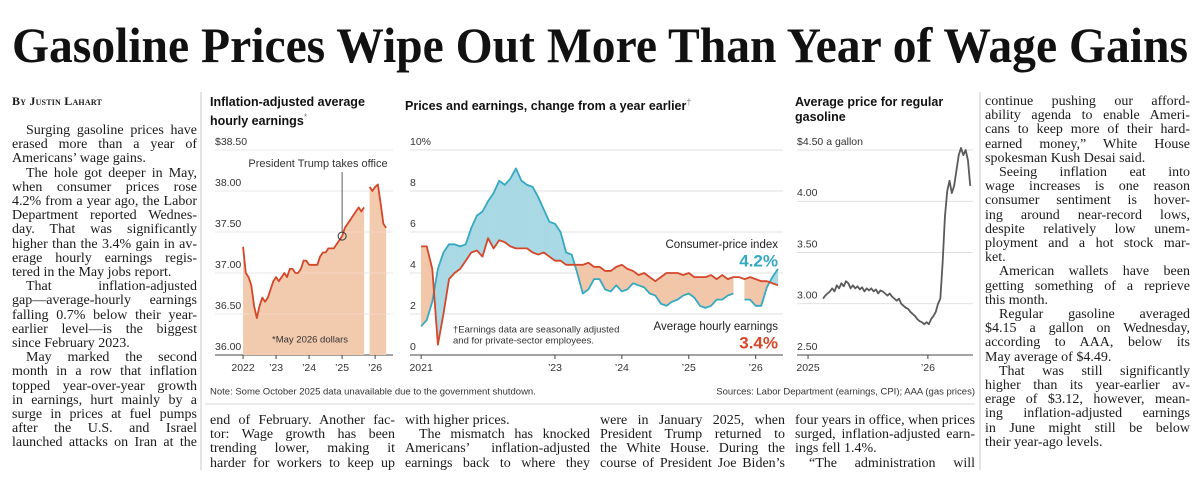 This screenshot has width=1200, height=477. I want to click on text-line-content: ket., so click(995, 258).